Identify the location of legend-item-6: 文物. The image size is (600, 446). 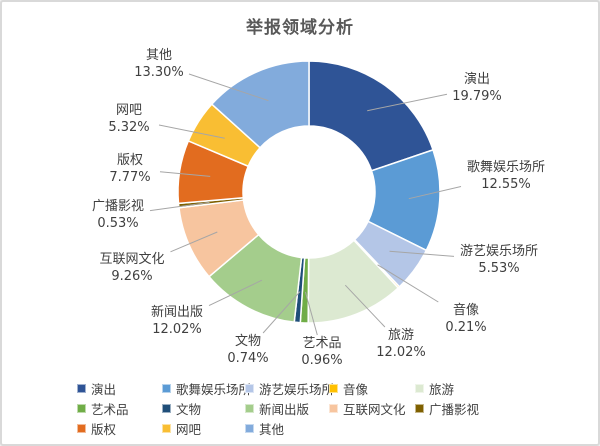
(182, 409).